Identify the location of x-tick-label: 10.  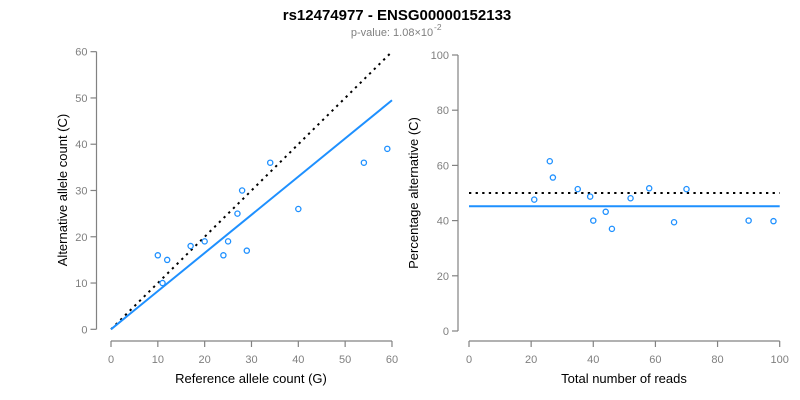
(158, 360).